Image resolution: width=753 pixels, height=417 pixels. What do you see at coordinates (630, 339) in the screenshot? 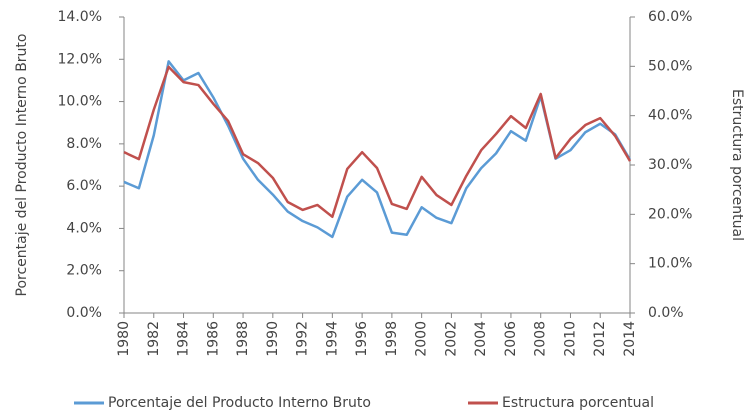
I see `x-tick-label: 2014` at bounding box center [630, 339].